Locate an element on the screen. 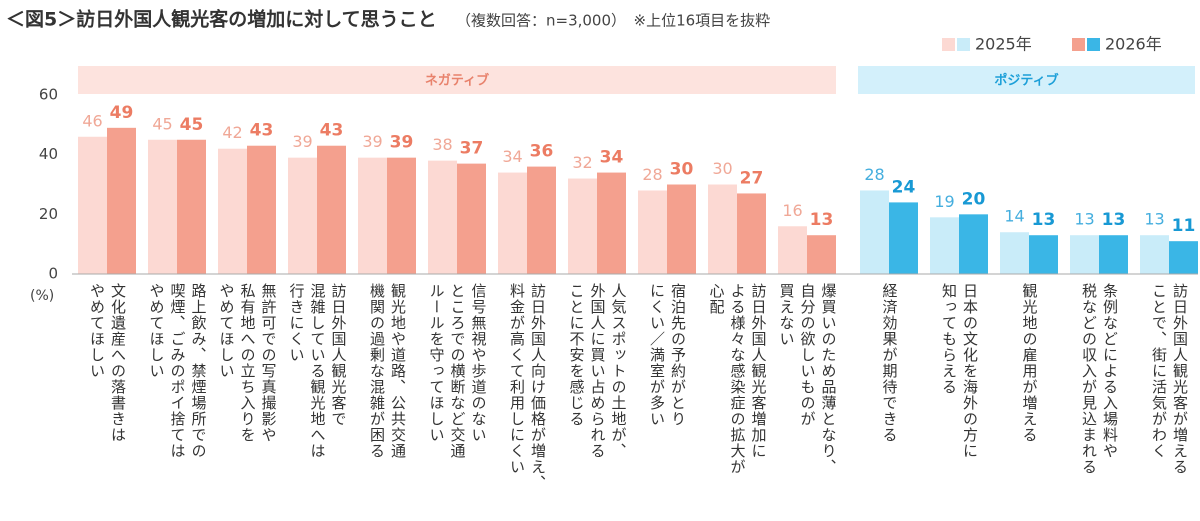 This screenshot has height=521, width=1200. y-tick-label: 40 is located at coordinates (48, 154).